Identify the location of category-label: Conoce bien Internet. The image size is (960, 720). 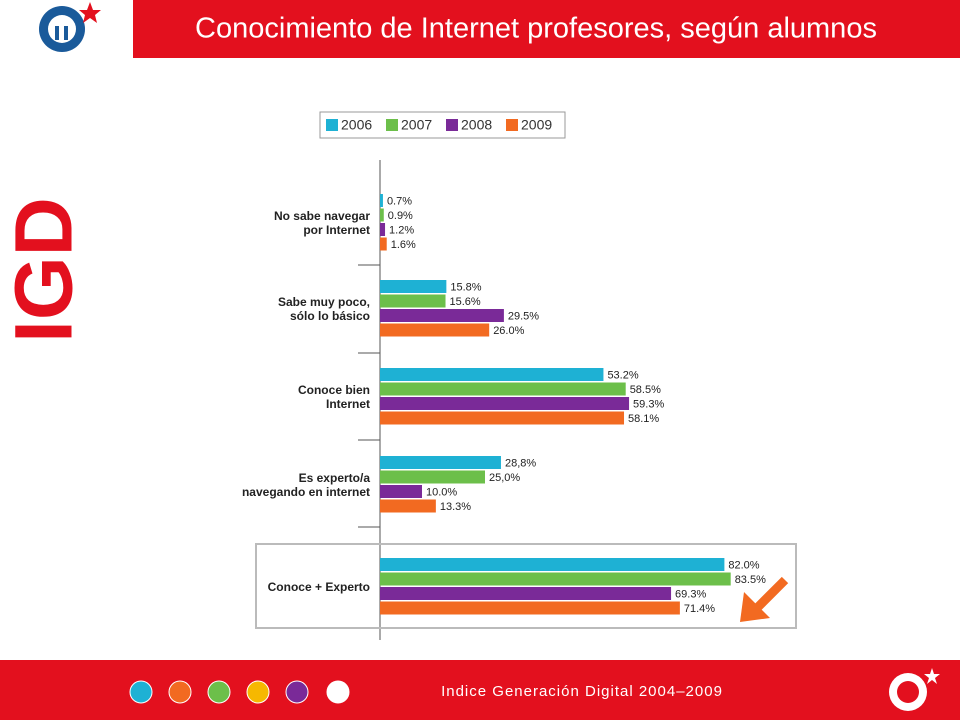
(333, 397).